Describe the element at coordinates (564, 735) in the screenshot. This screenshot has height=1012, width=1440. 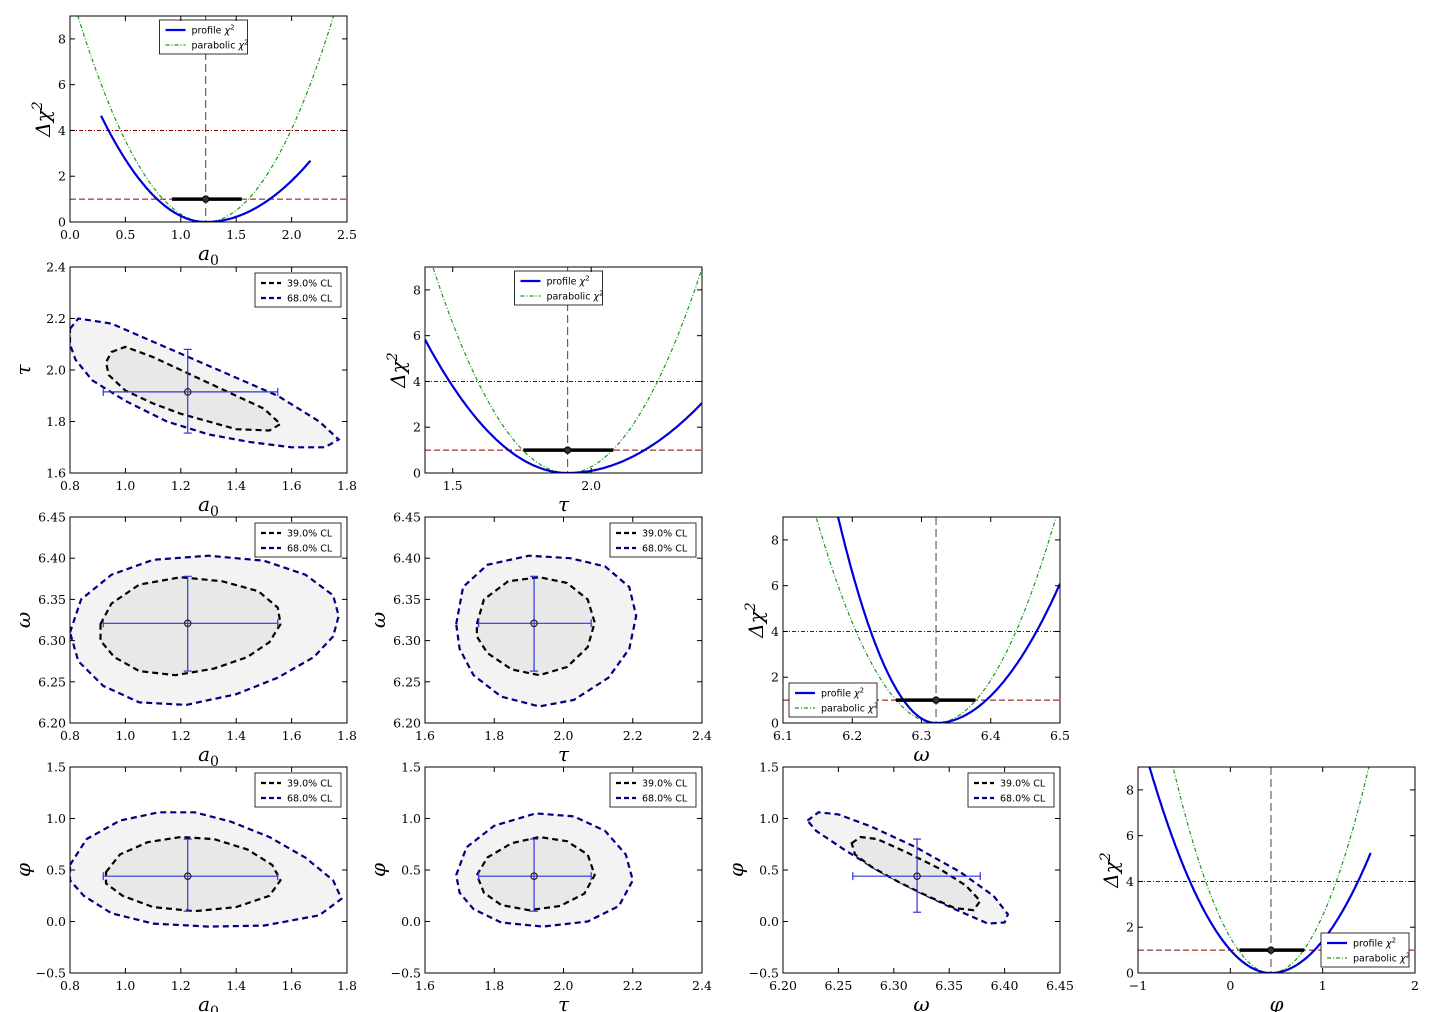
I see `x-tick-label: 2.0` at that location.